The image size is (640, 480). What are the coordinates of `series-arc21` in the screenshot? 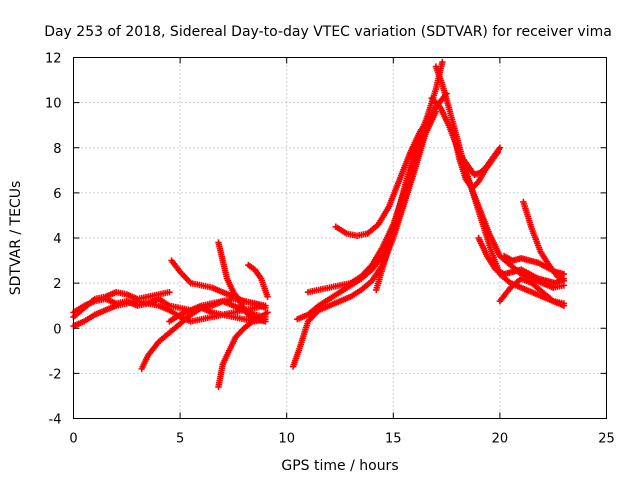 It's located at (544, 241).